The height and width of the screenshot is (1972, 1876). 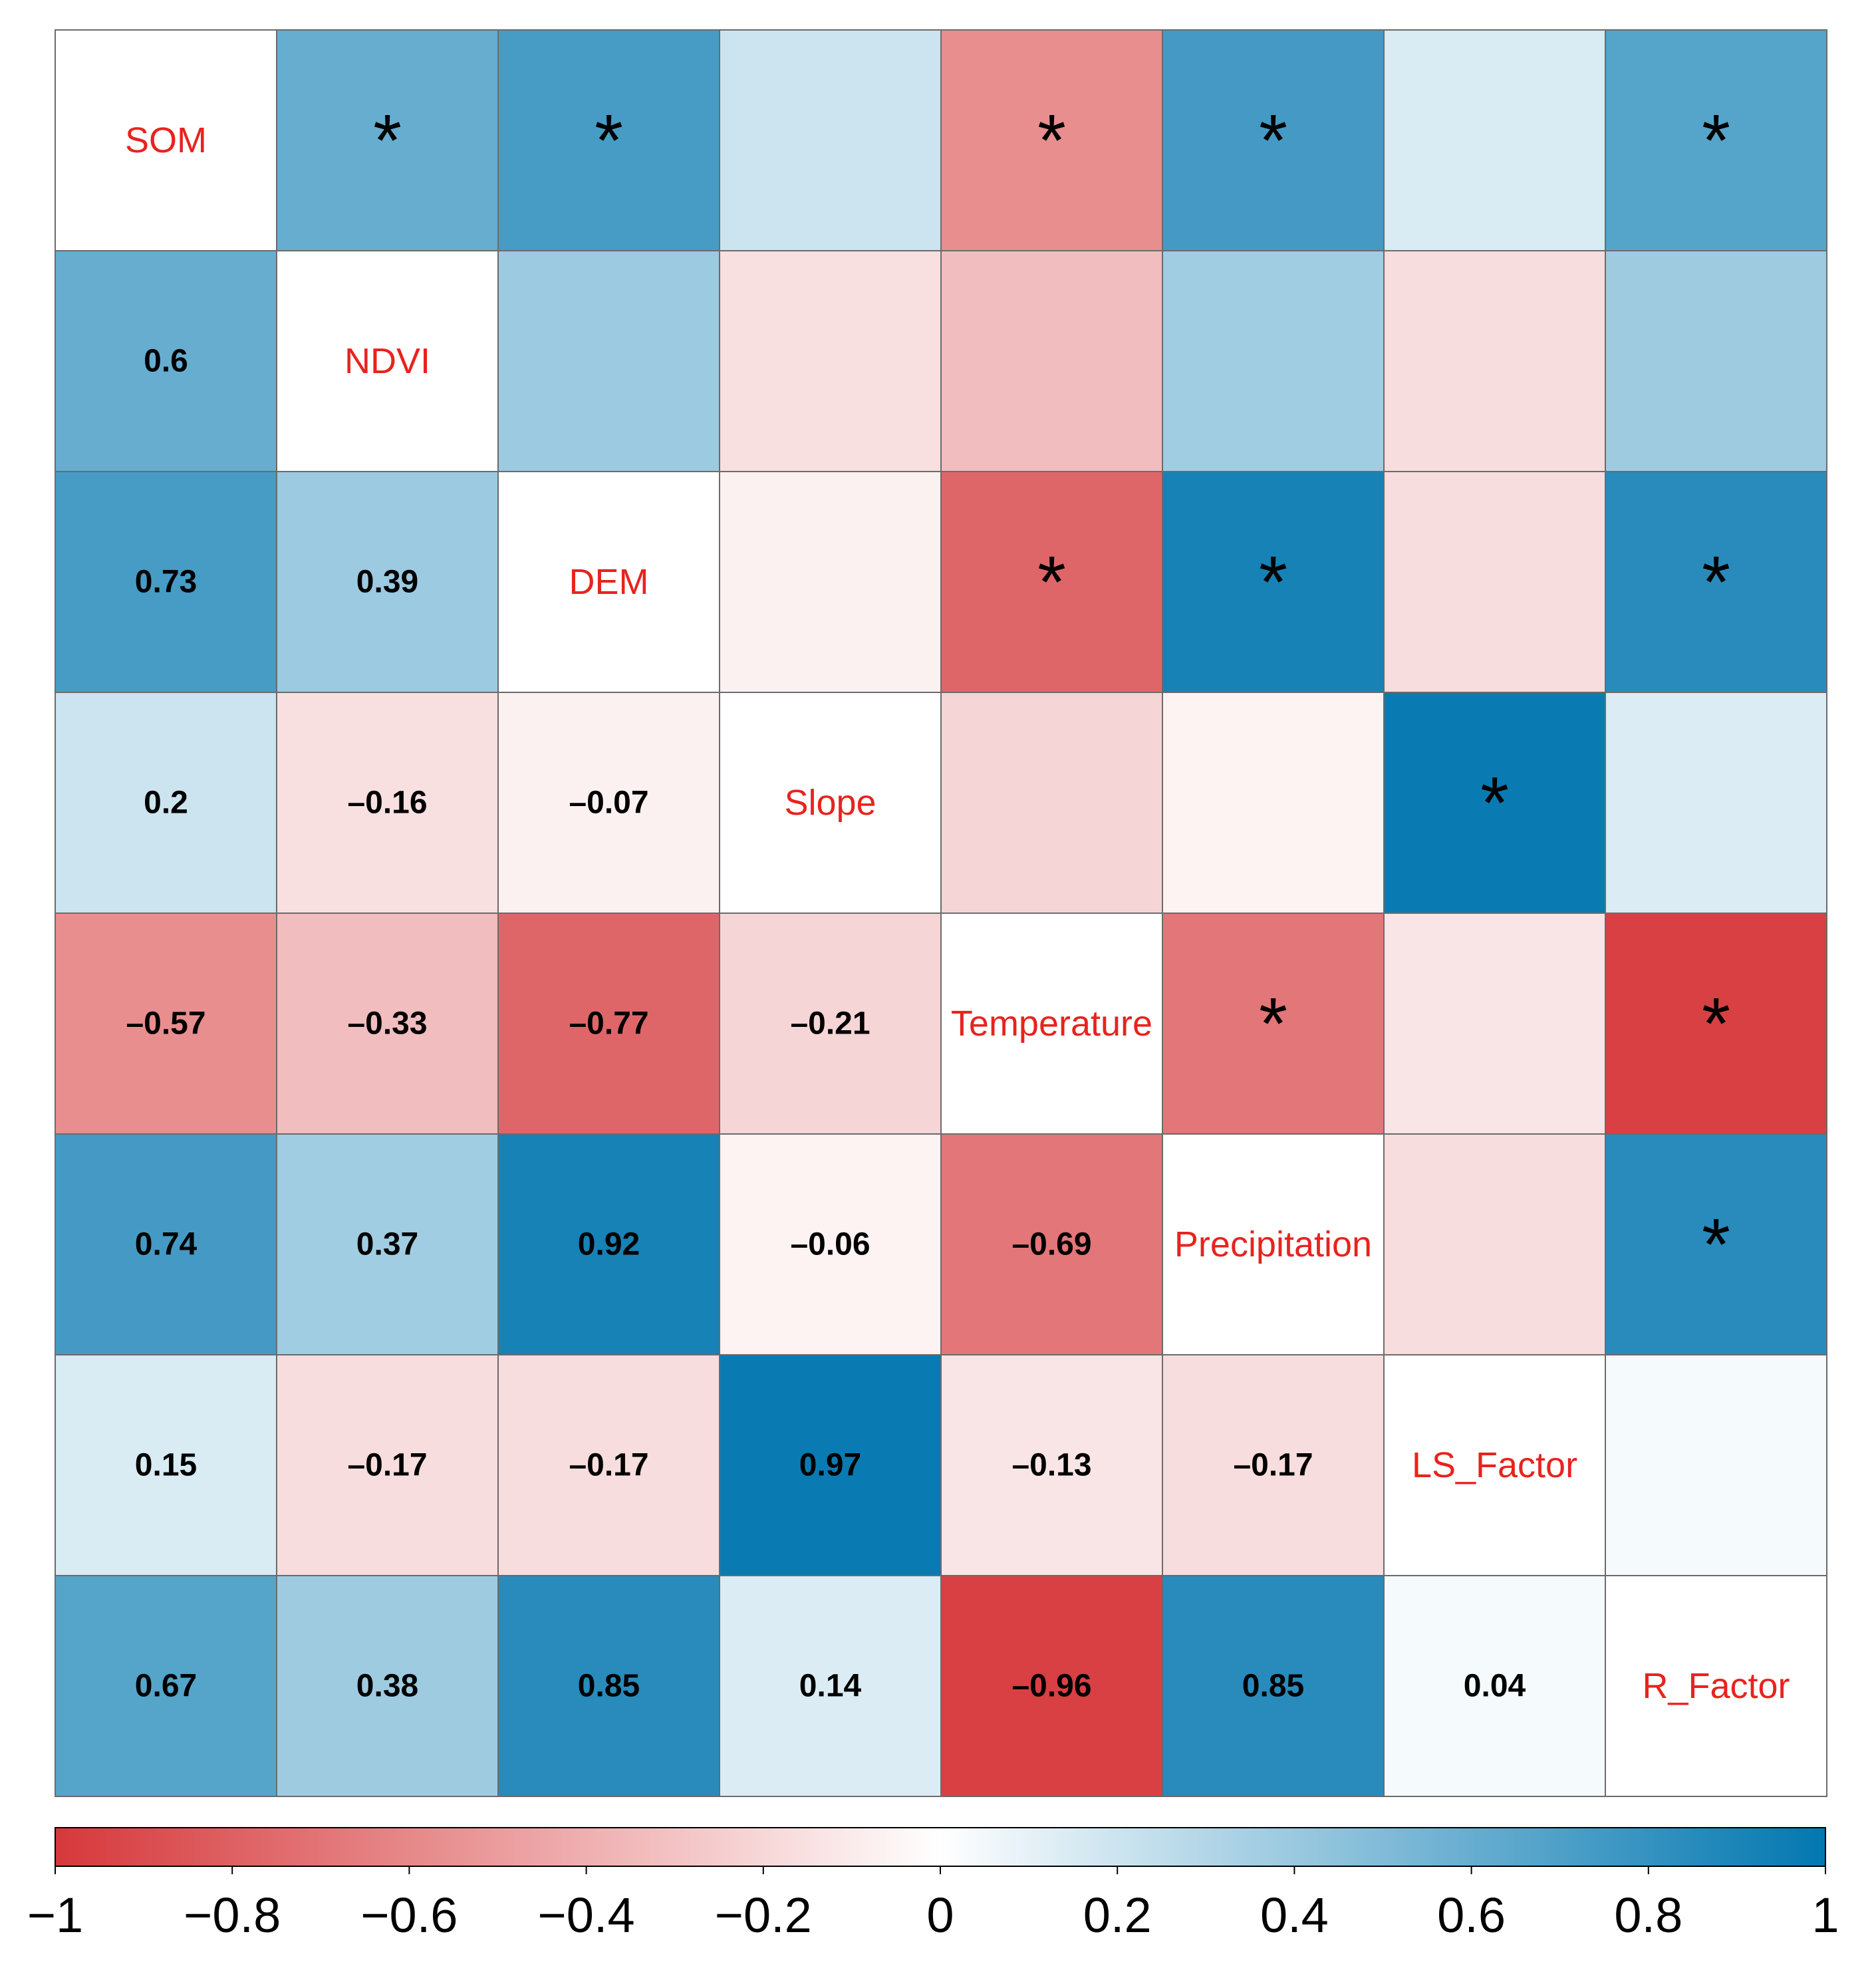 I want to click on significance-marker-som-temperature: *, so click(x=1051, y=141).